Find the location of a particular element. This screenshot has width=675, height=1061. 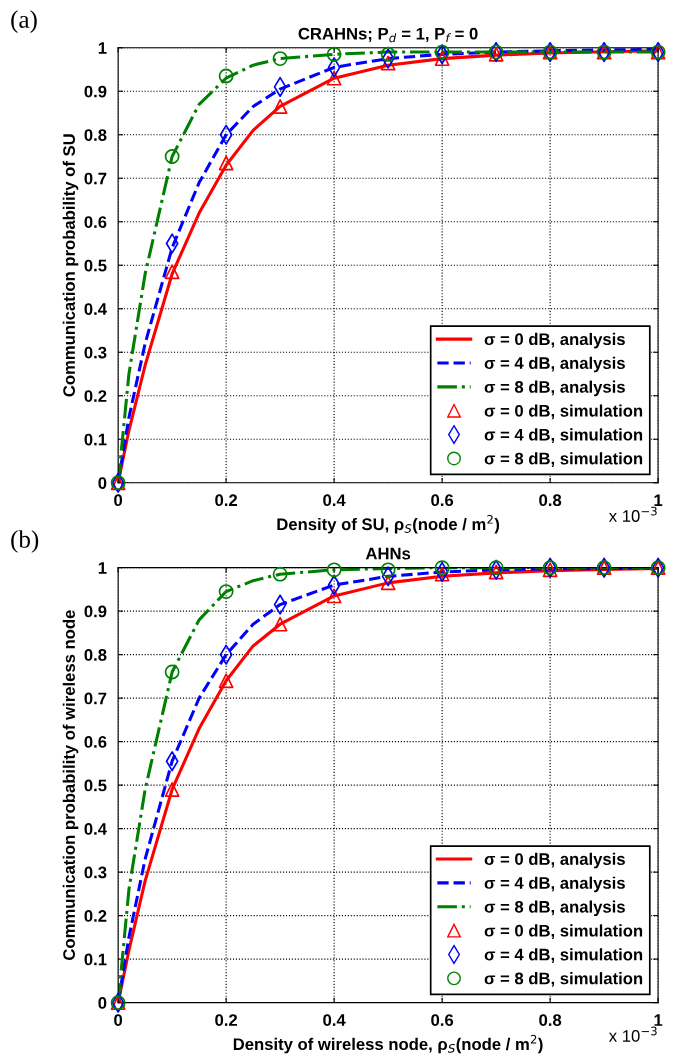

chart-title: AHNs is located at coordinates (388, 553).